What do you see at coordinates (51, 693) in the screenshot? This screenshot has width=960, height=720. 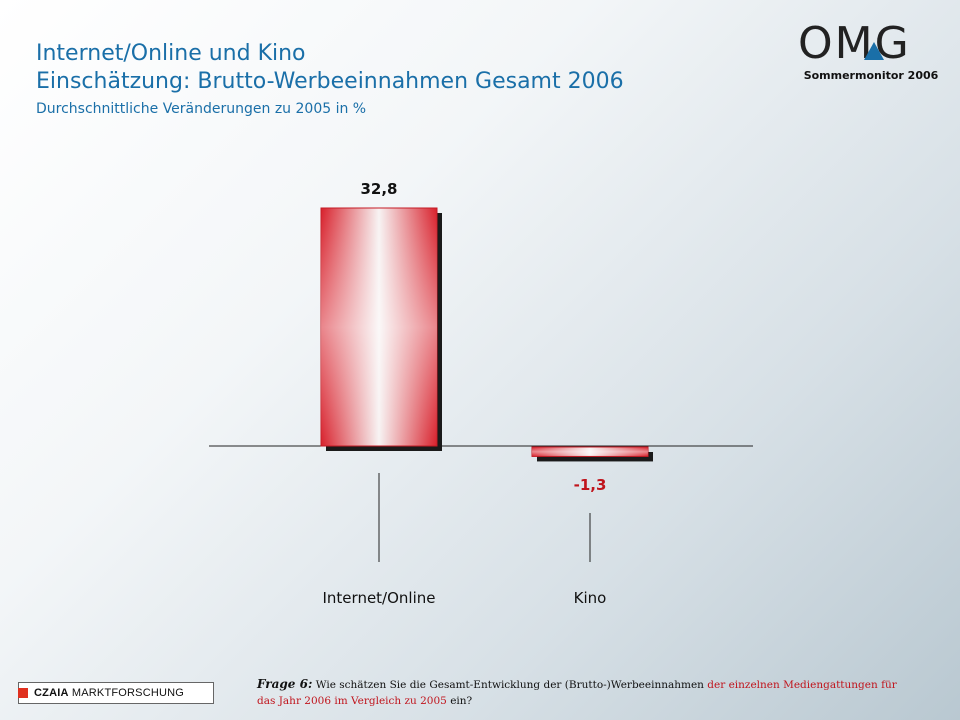 I see `badge-brand: CZAIA` at bounding box center [51, 693].